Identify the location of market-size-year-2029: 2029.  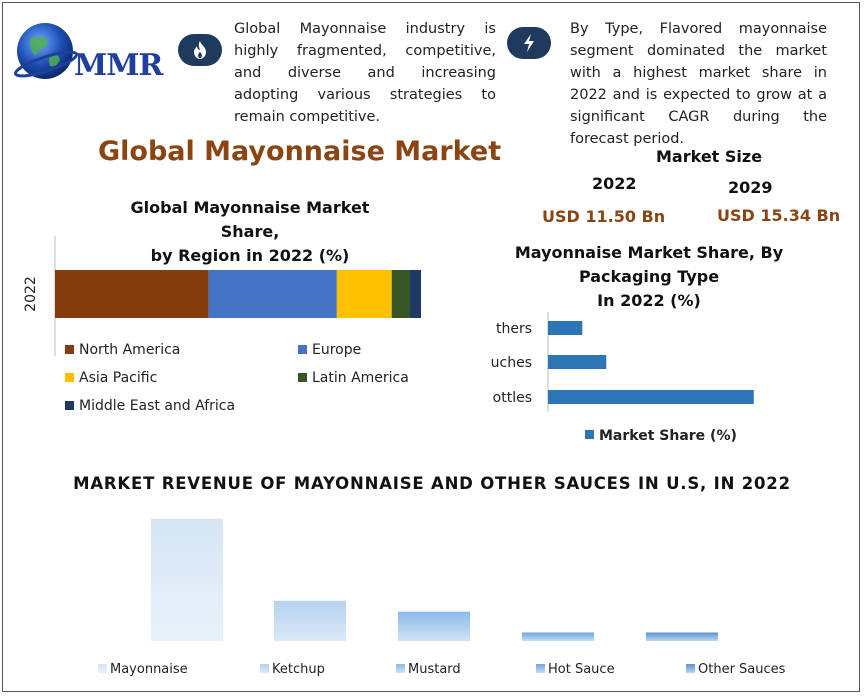
(750, 187).